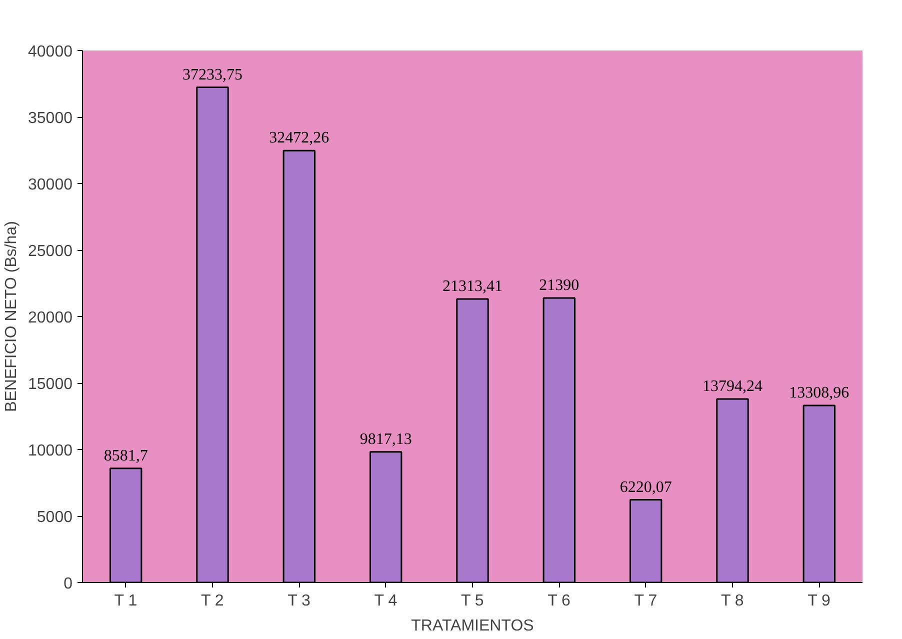 This screenshot has width=902, height=639. Describe the element at coordinates (732, 387) in the screenshot. I see `data-label: 13794,24` at that location.